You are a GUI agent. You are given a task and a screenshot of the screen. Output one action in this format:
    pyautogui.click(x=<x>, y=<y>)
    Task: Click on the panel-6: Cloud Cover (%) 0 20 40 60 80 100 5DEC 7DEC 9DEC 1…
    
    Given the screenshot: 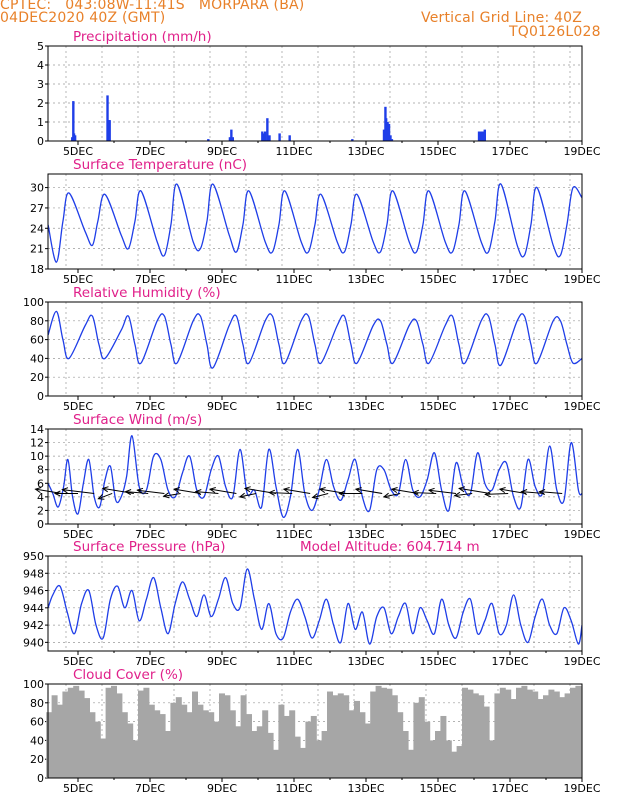 What is the action you would take?
    pyautogui.click(x=312, y=731)
    